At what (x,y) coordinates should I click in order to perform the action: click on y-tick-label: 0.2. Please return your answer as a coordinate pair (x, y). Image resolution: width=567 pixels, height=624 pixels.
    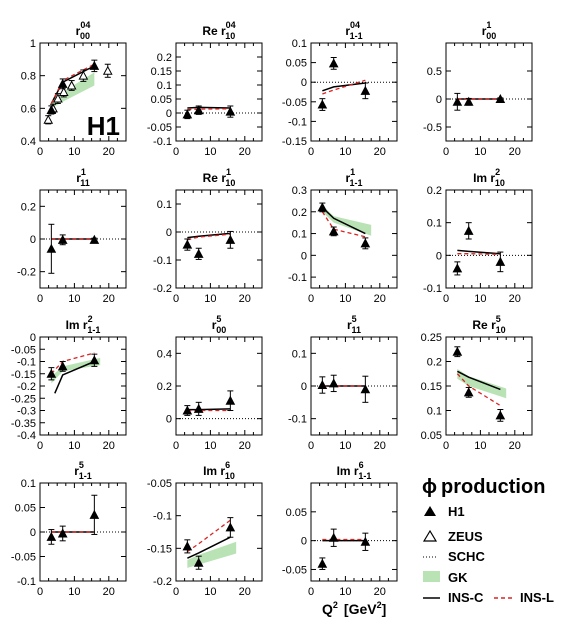
    Looking at the image, I should click on (28, 207).